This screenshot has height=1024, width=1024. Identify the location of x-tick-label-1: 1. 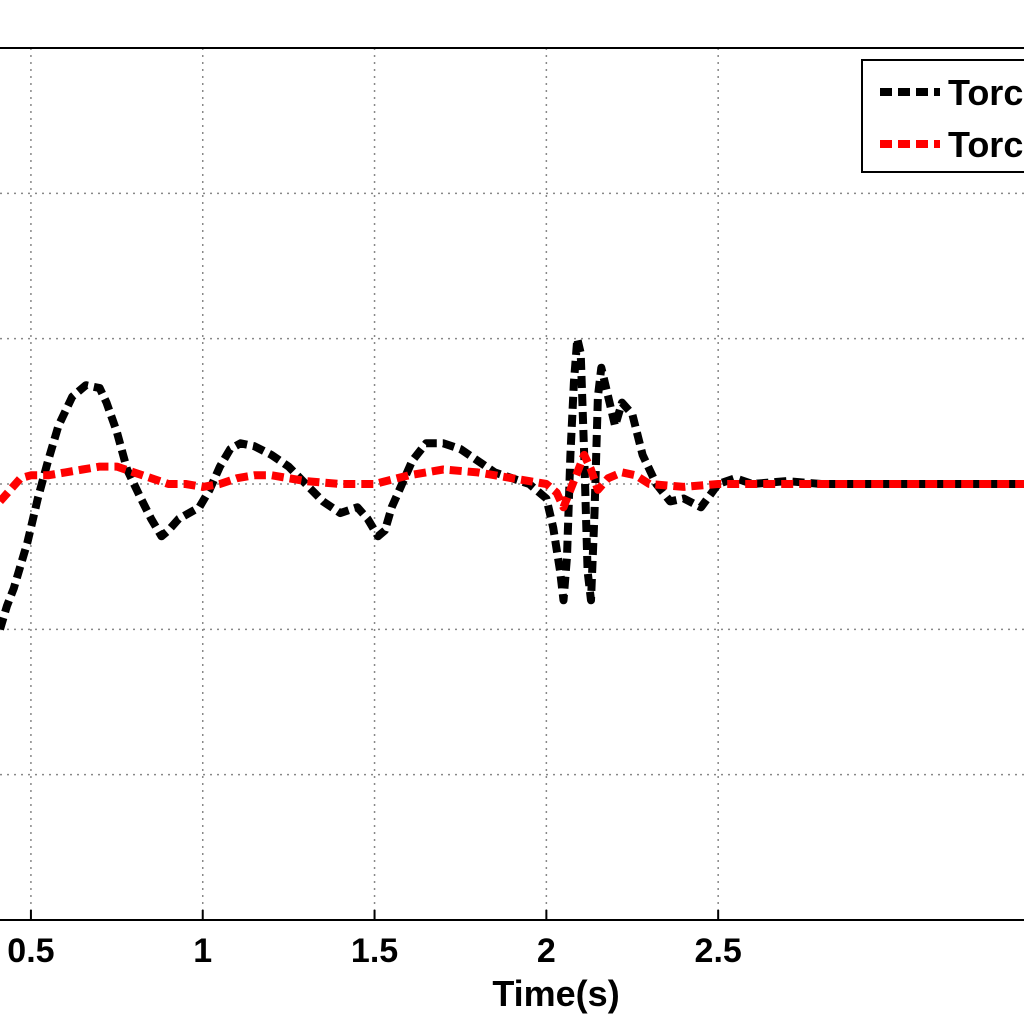
(202, 951).